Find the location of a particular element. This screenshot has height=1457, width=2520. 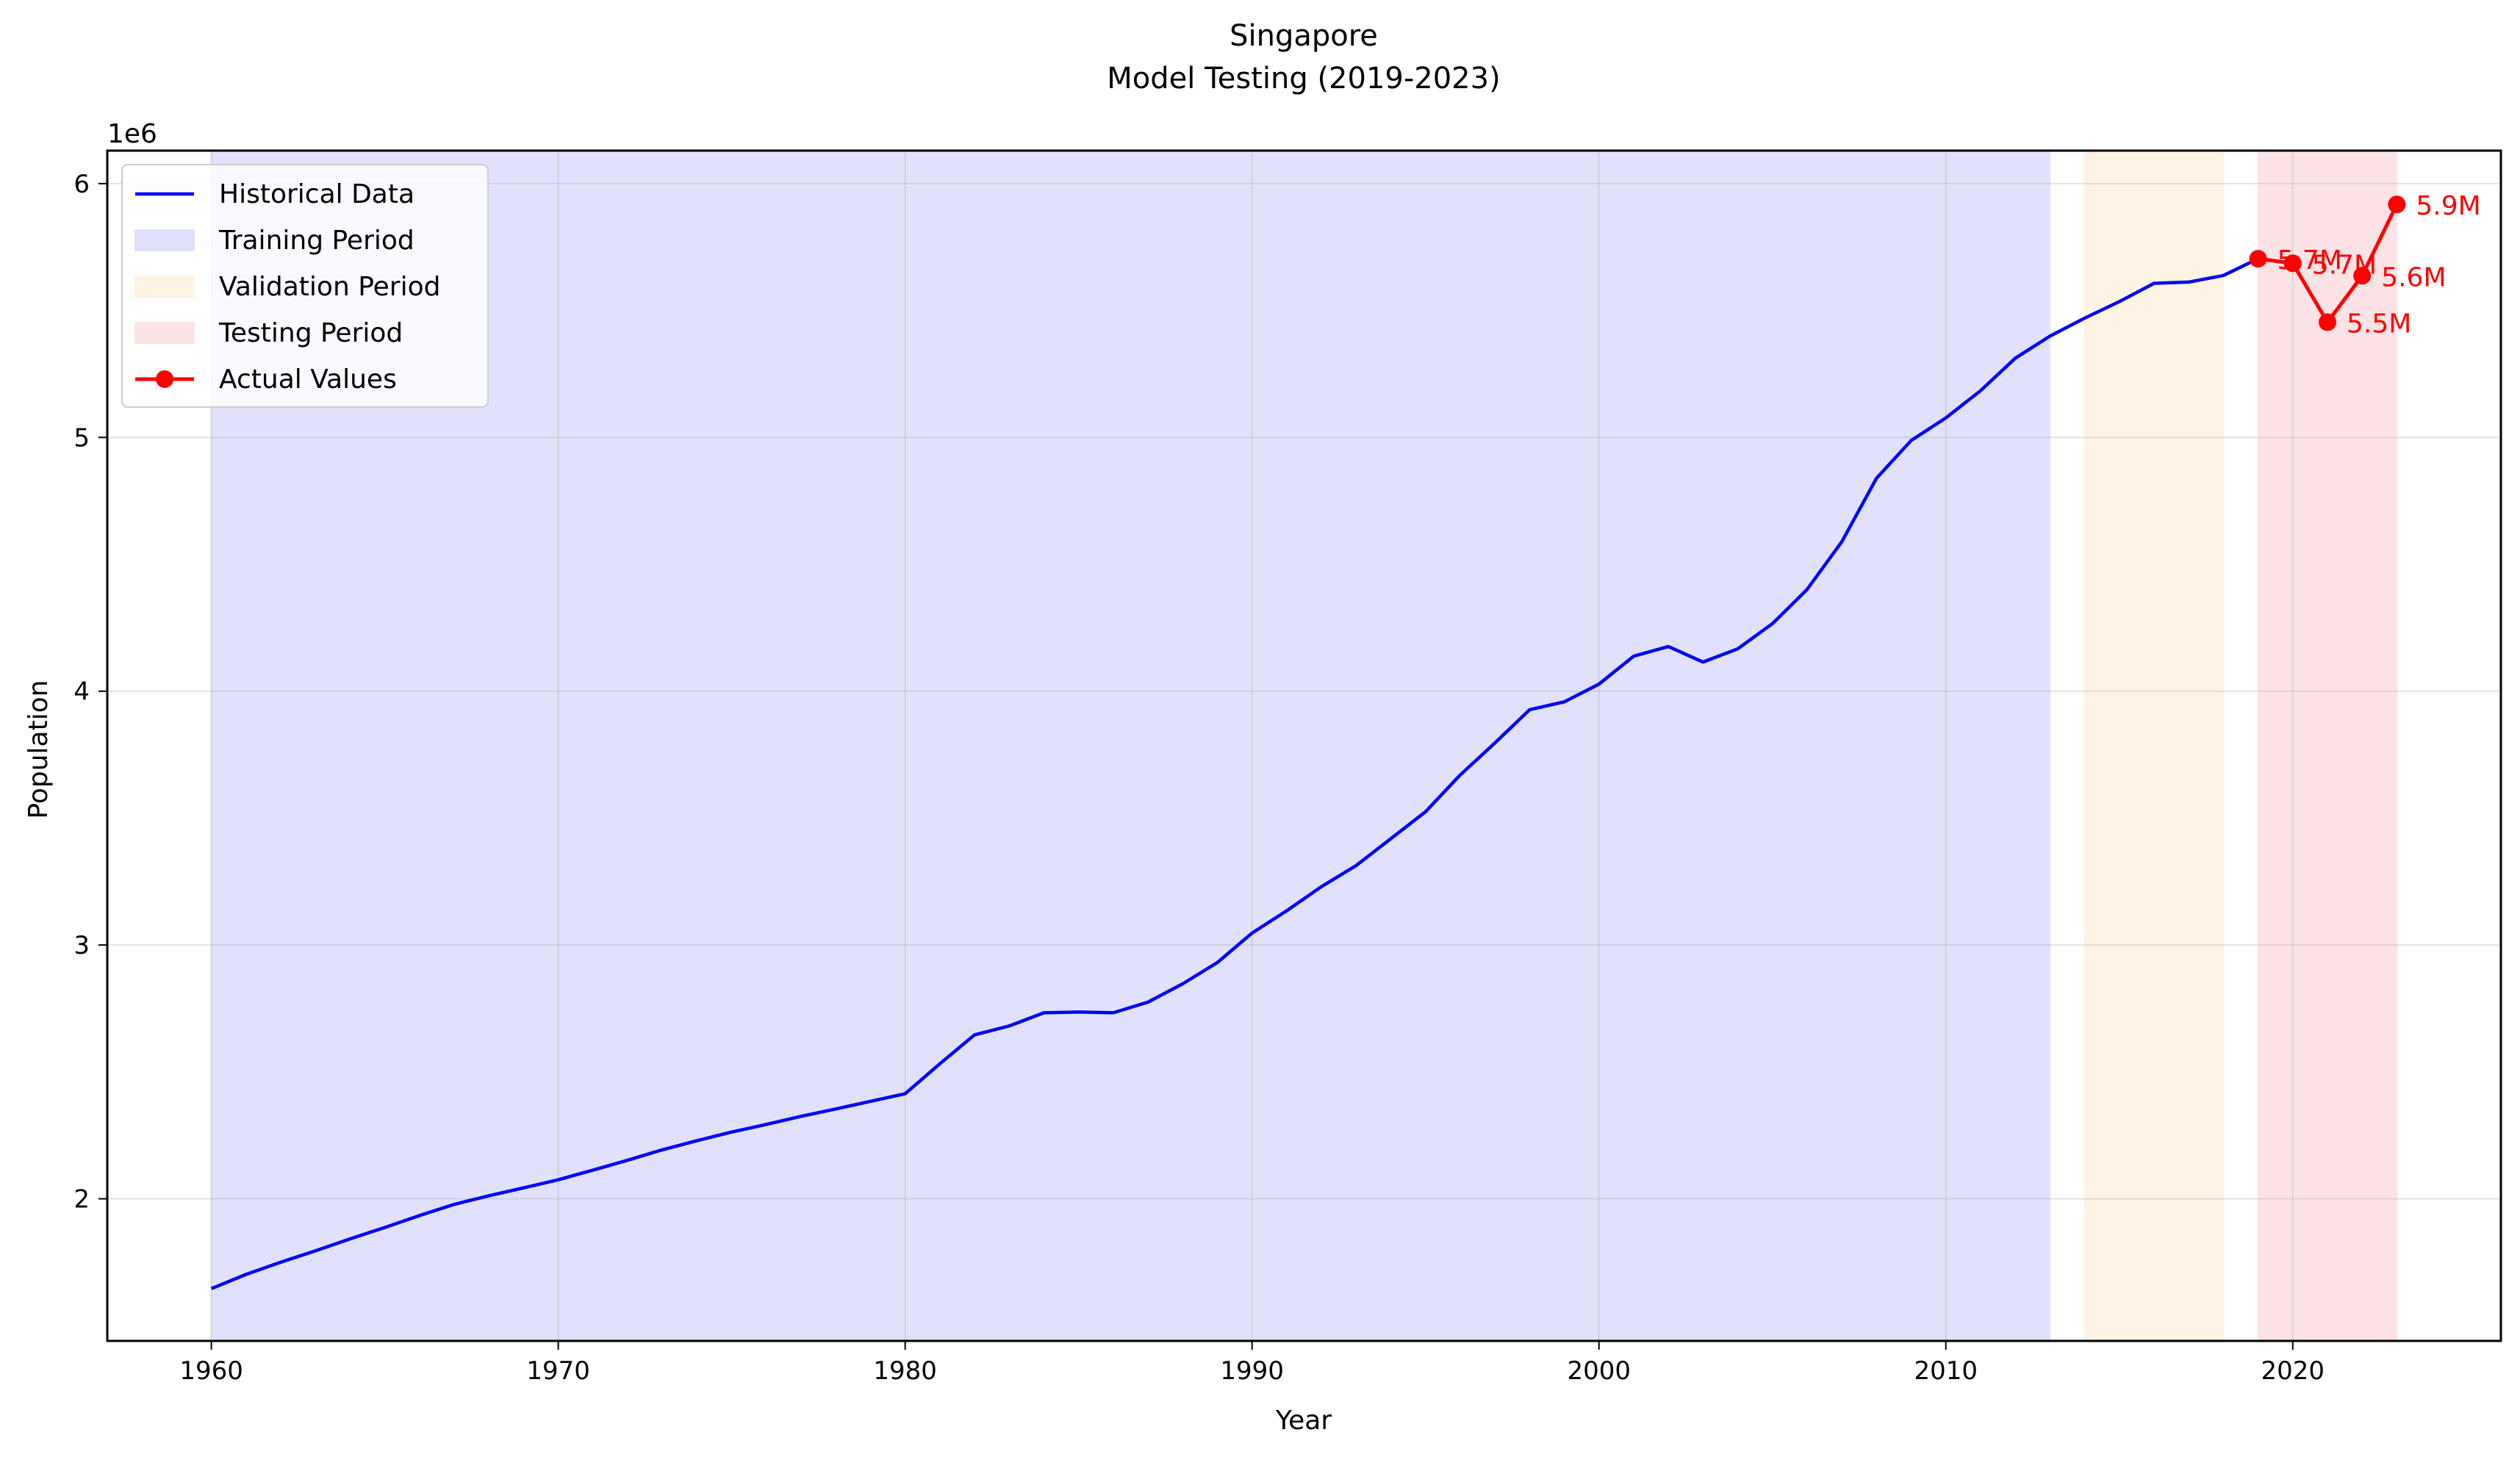

x-tick-label: 2000 is located at coordinates (1599, 1371).